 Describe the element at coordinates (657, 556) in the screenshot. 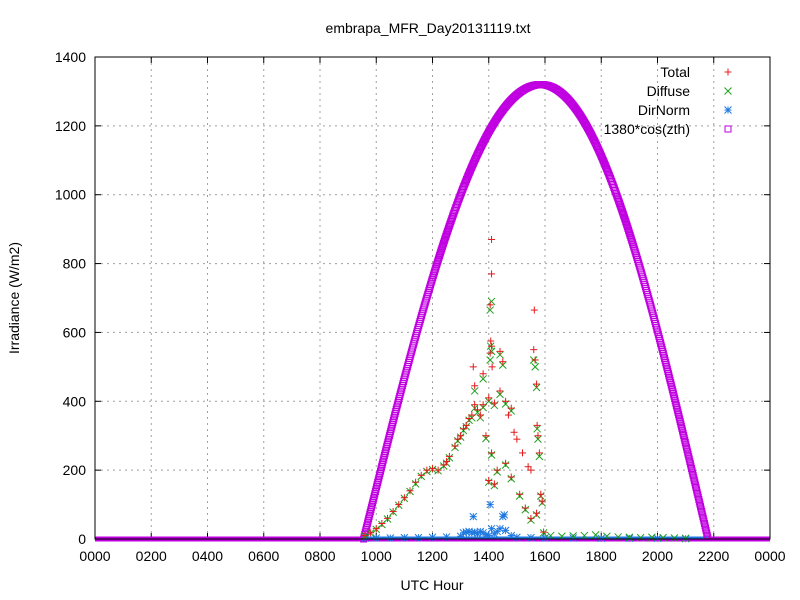

I see `x-tick-label: 2000` at that location.